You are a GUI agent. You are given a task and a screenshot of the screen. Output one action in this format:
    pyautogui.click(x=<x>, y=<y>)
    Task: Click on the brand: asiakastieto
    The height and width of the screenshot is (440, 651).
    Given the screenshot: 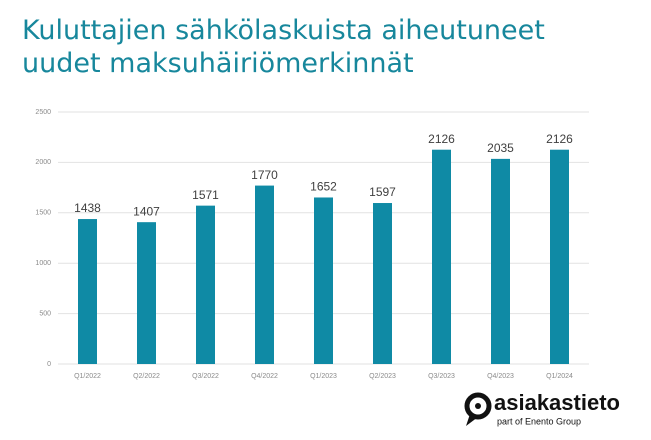 What is the action you would take?
    pyautogui.click(x=557, y=402)
    